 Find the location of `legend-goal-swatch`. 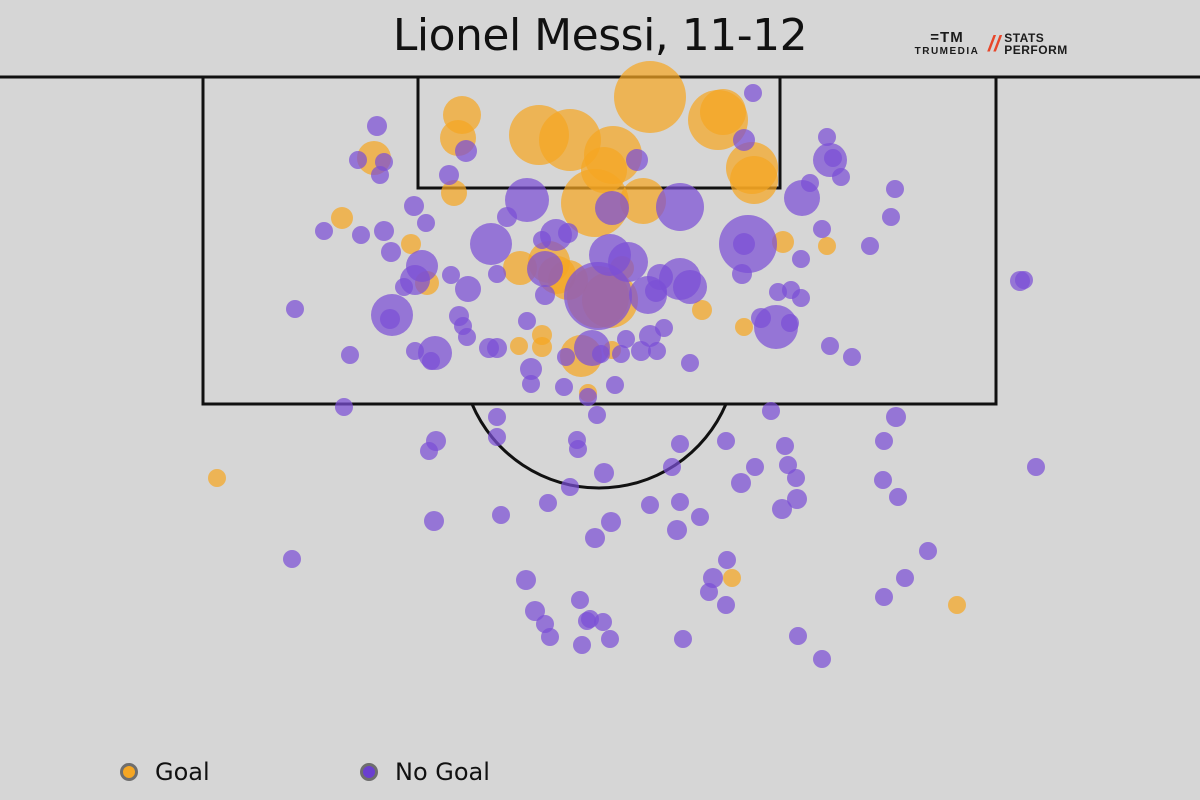

legend-goal-swatch is located at coordinates (129, 772).